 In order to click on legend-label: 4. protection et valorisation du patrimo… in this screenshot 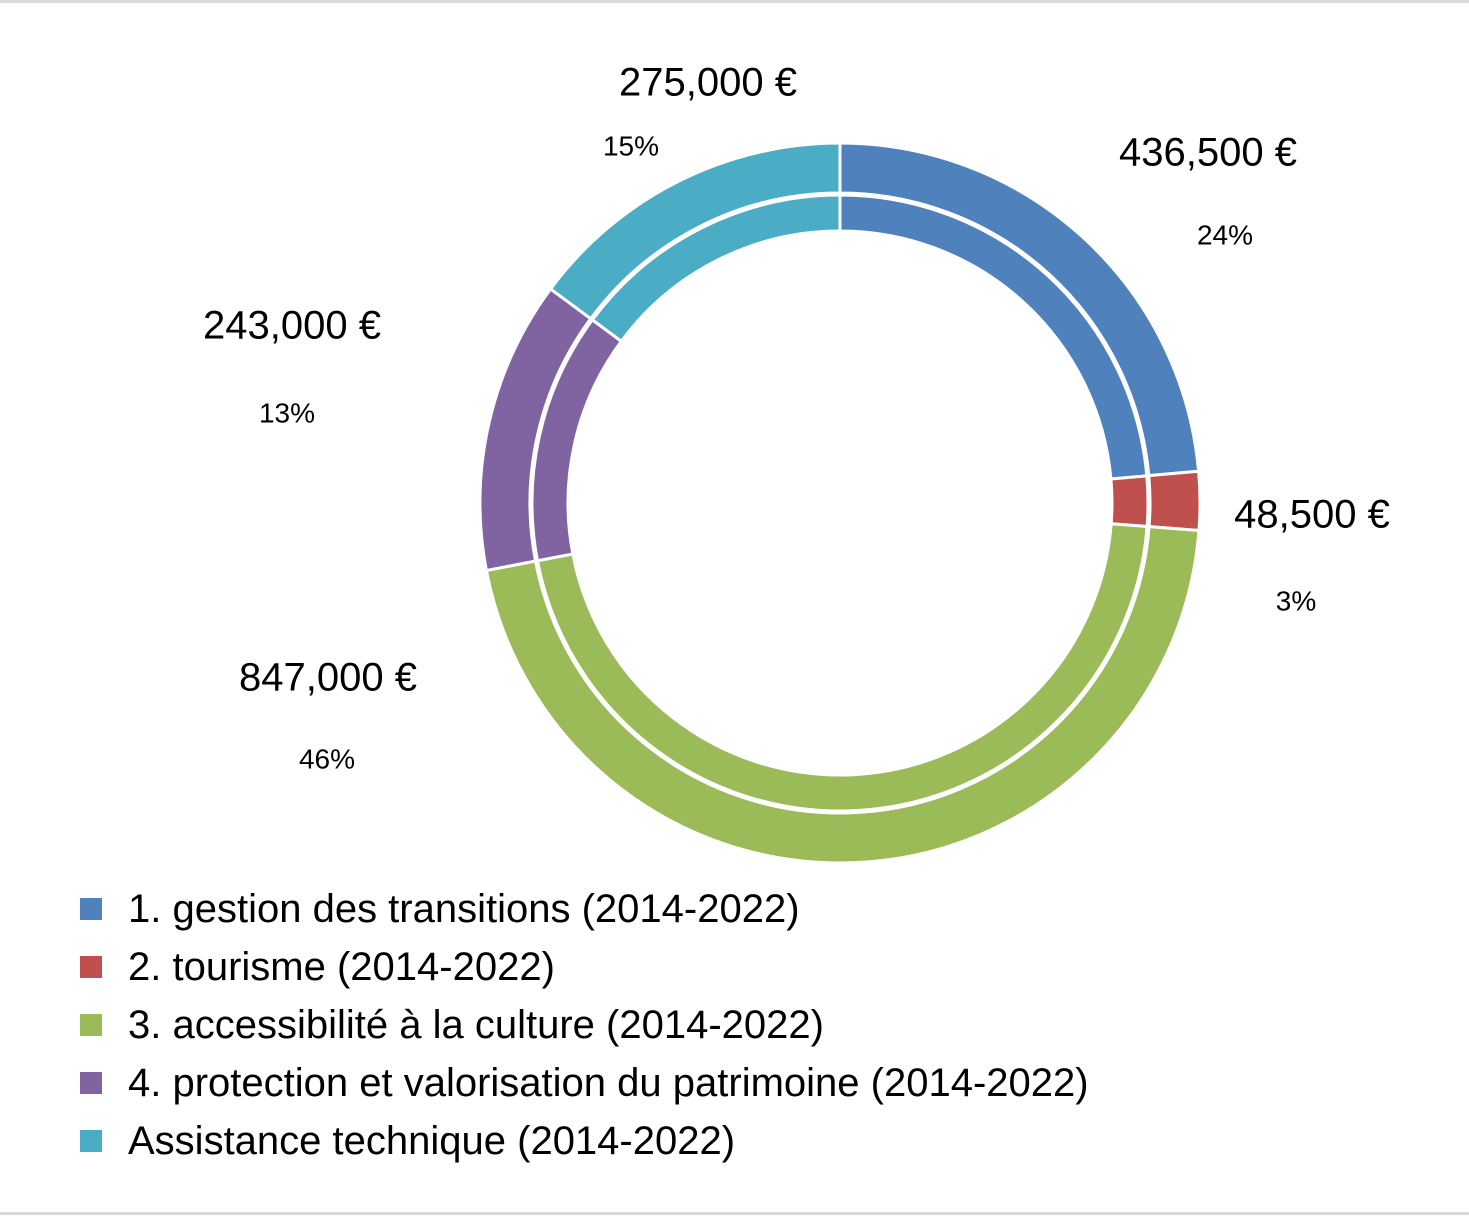, I will do `click(608, 1082)`.